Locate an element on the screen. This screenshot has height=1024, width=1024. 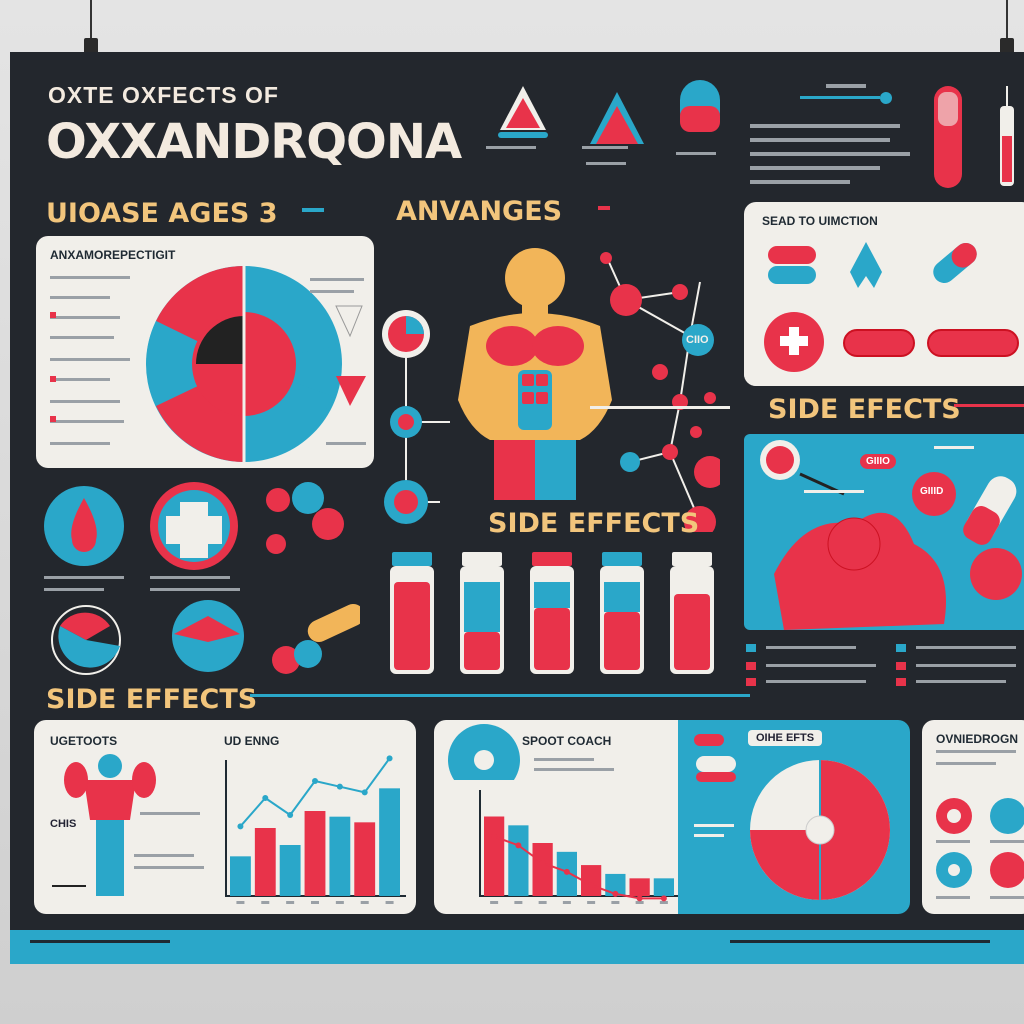
vial-icon is located at coordinates (552, 613).